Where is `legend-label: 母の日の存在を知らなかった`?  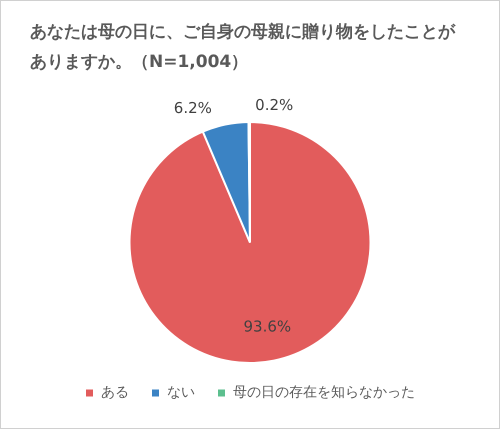 legend-label: 母の日の存在を知らなかった is located at coordinates (324, 392).